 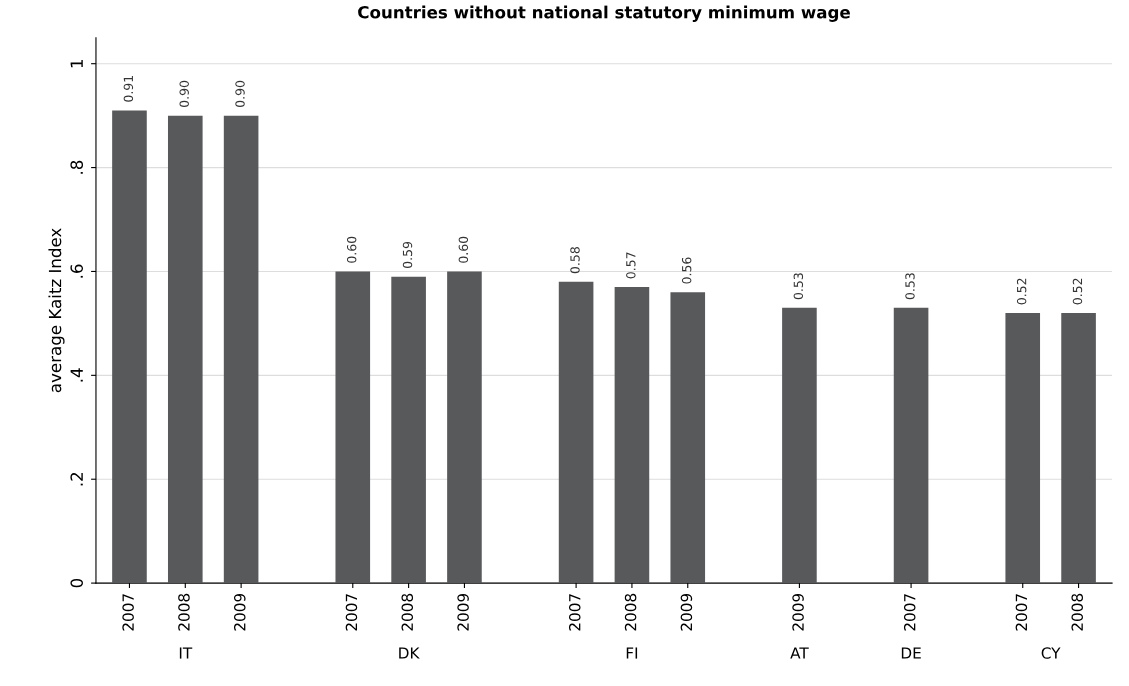 What do you see at coordinates (604, 13) in the screenshot?
I see `chart-title: Countries without national statutory minimum wage` at bounding box center [604, 13].